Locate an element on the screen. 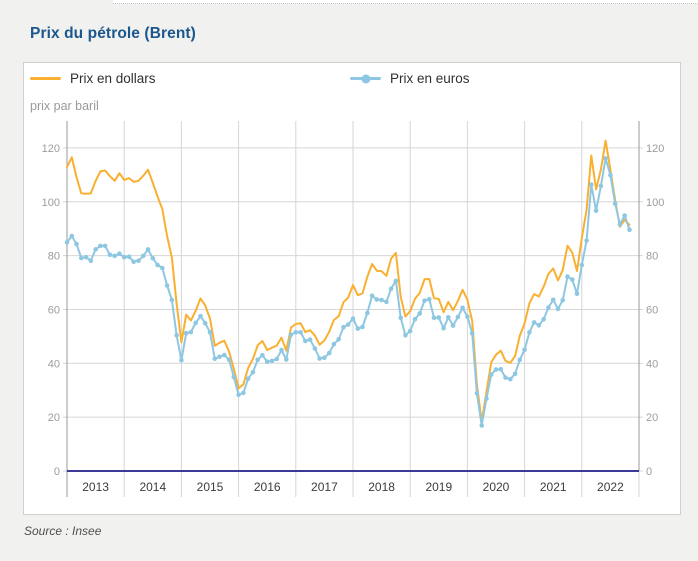 Image resolution: width=698 pixels, height=561 pixels. legend-item-dollars: Prix en dollars is located at coordinates (93, 78).